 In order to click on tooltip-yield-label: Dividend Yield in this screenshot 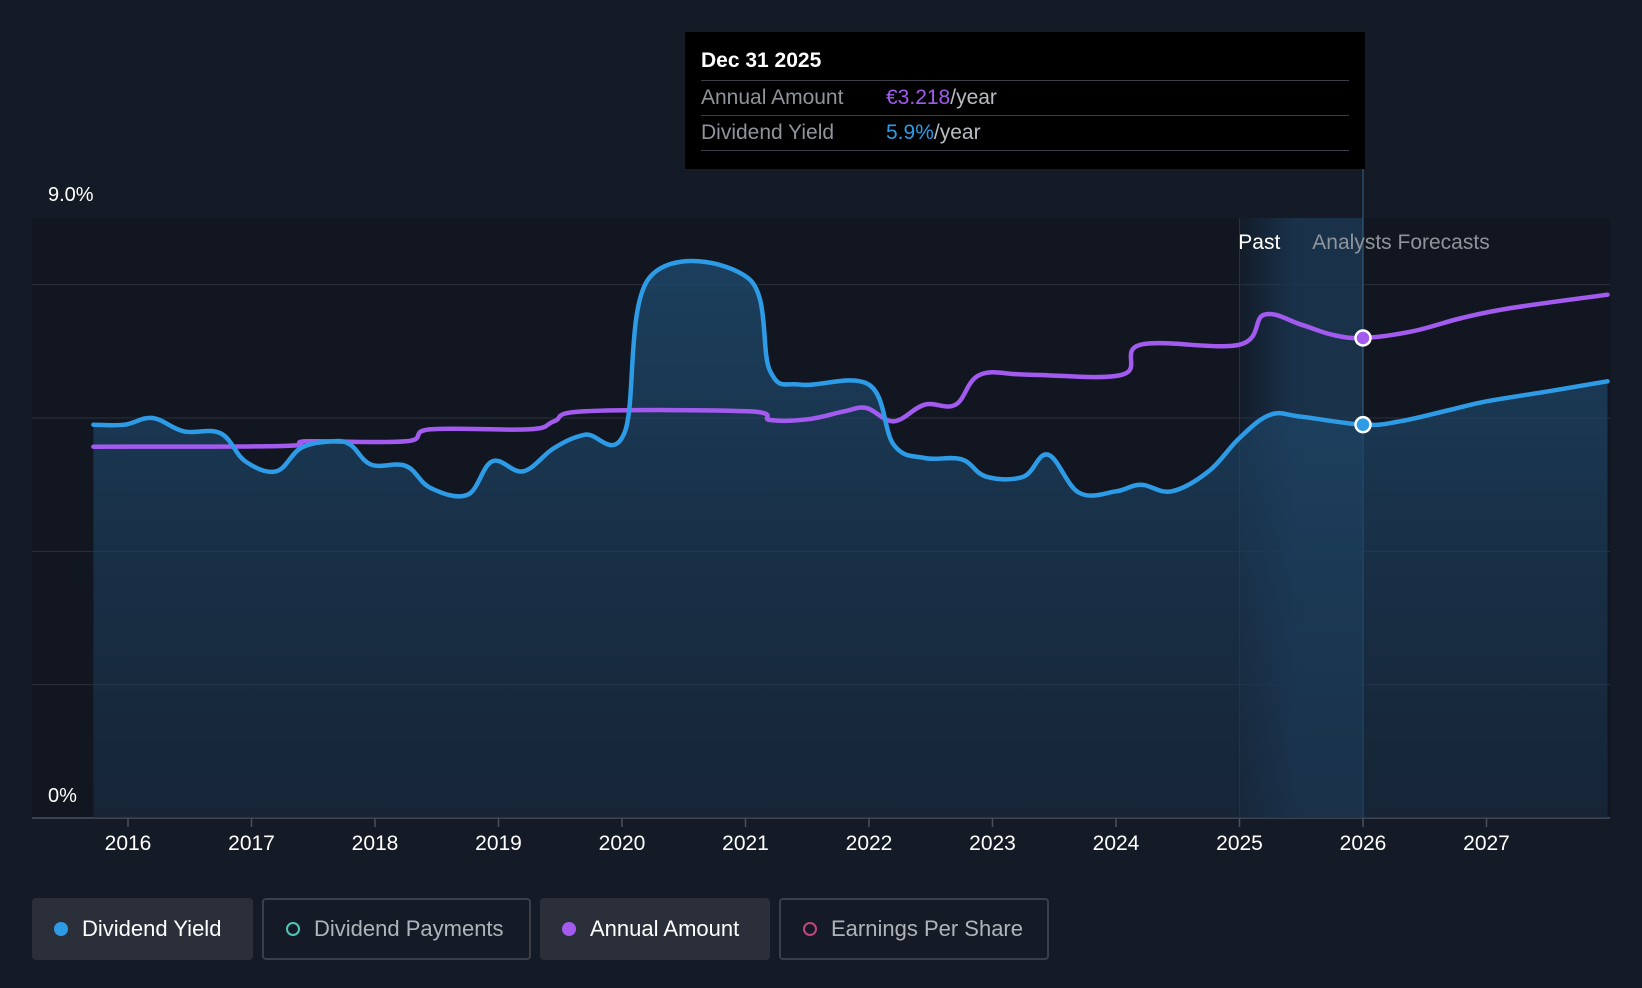, I will do `click(768, 132)`.